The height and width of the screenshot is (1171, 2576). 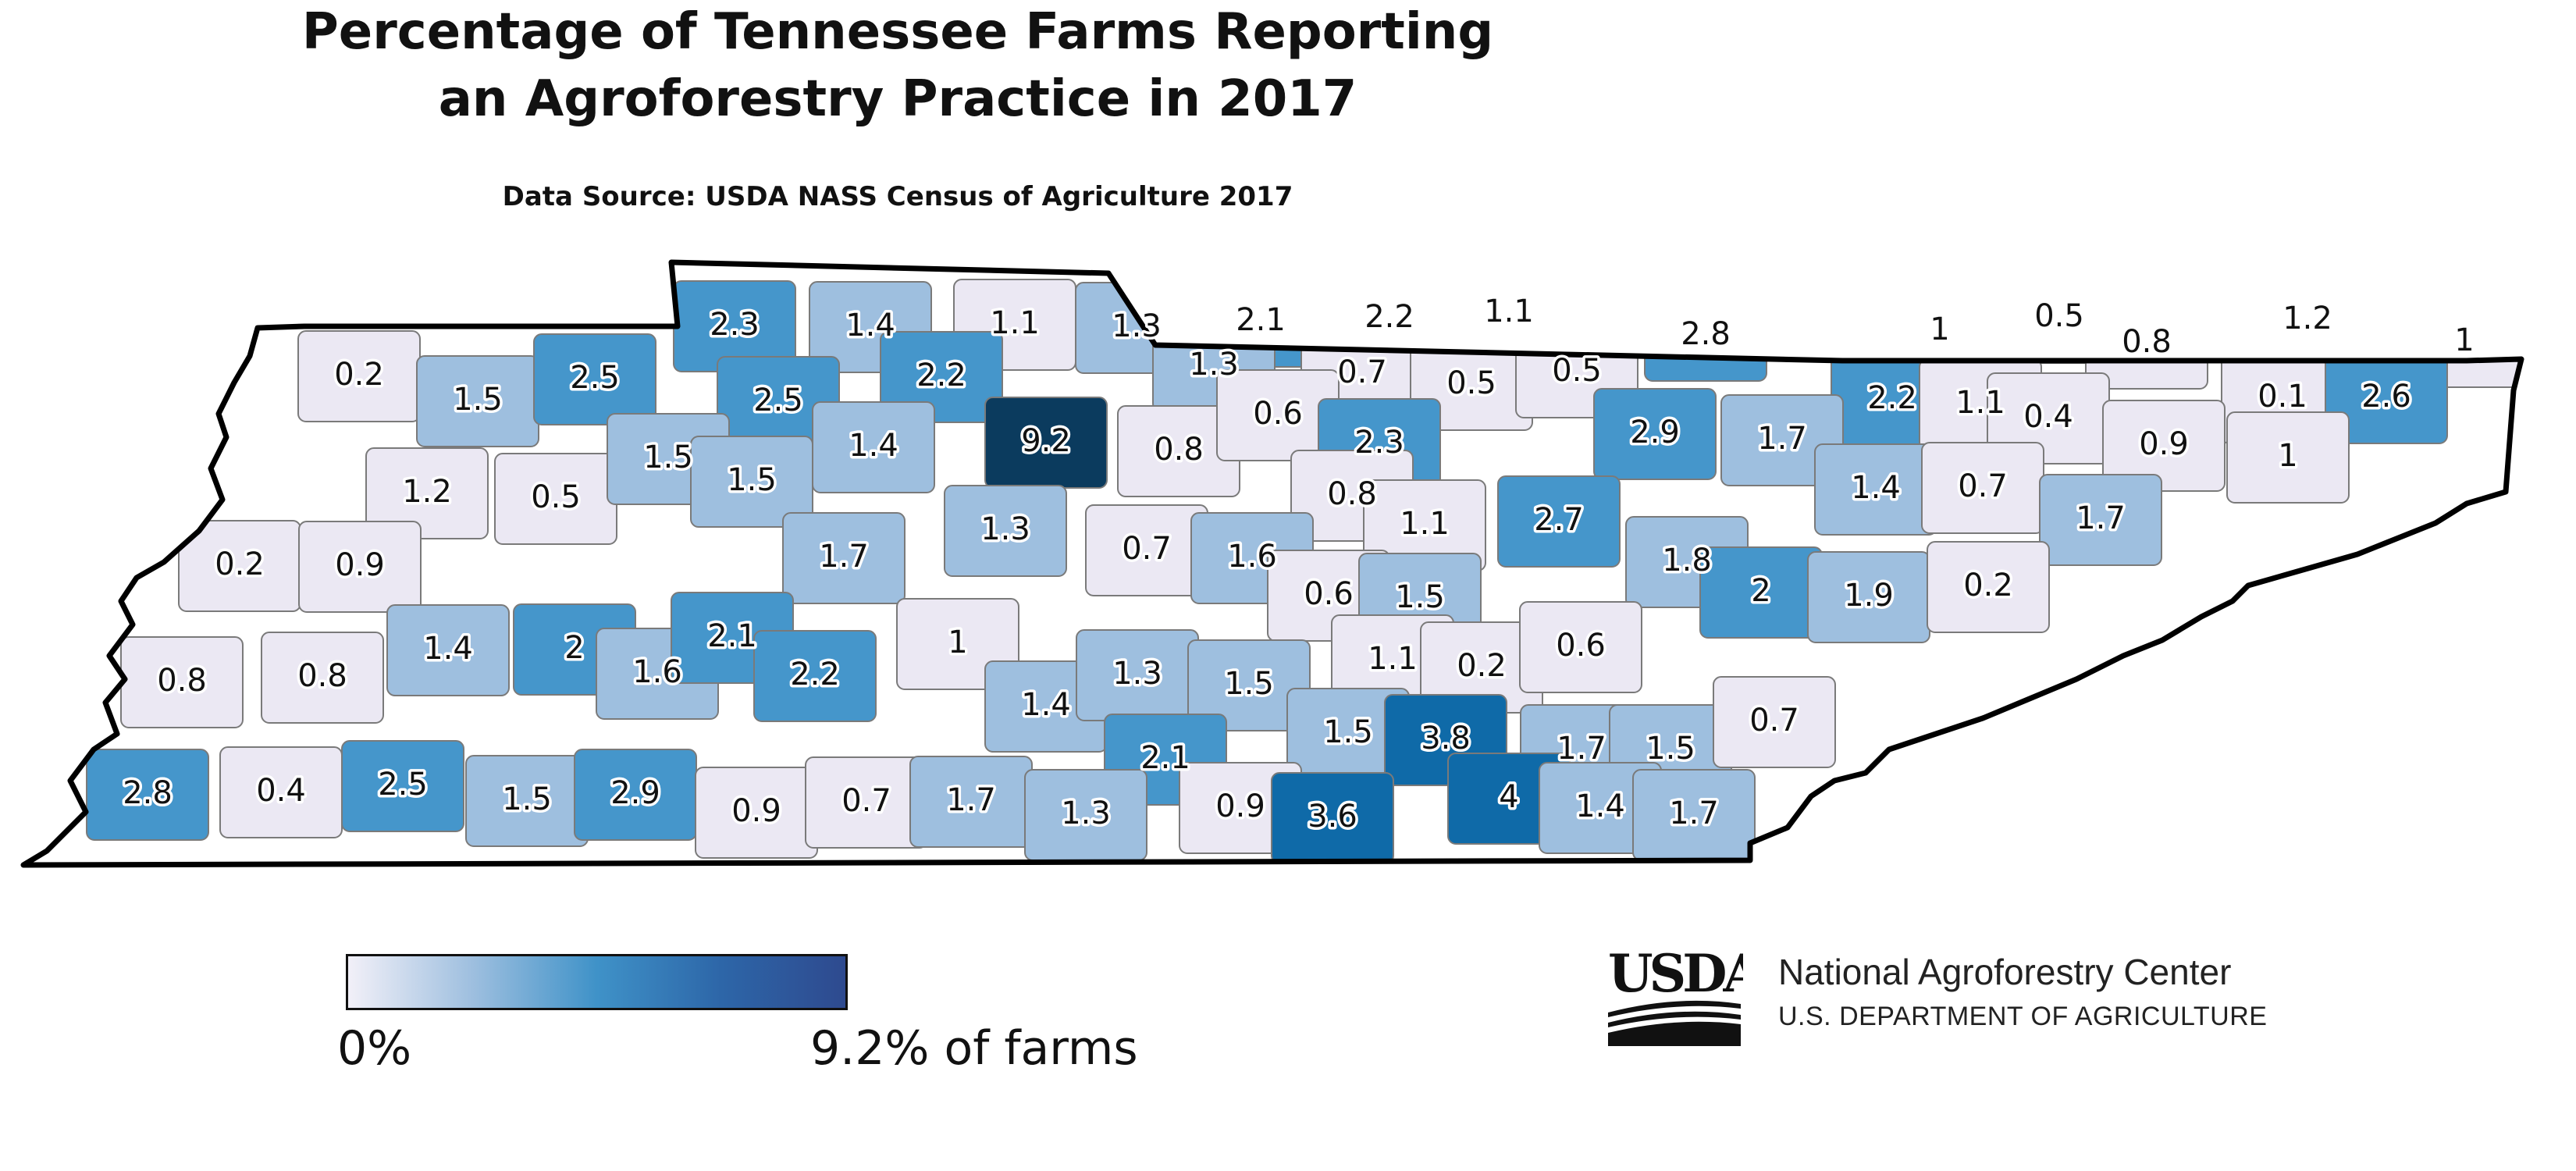 I want to click on legend-color-bar, so click(x=597, y=982).